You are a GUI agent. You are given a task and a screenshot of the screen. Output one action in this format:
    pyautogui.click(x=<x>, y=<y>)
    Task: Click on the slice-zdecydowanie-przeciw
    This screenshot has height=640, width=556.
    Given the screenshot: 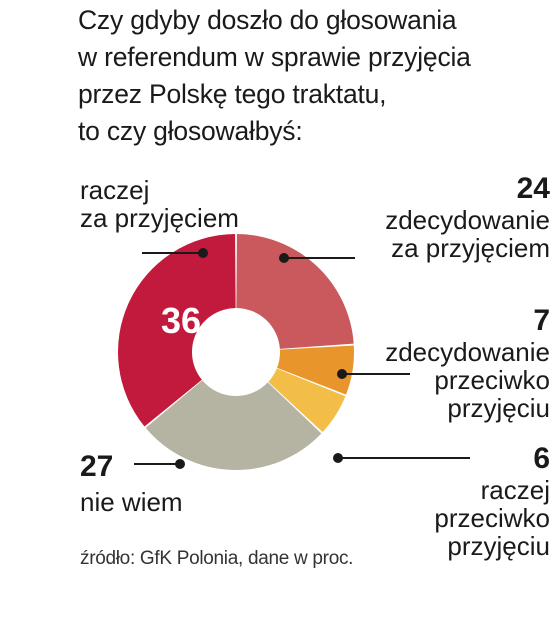 What is the action you would take?
    pyautogui.click(x=316, y=370)
    